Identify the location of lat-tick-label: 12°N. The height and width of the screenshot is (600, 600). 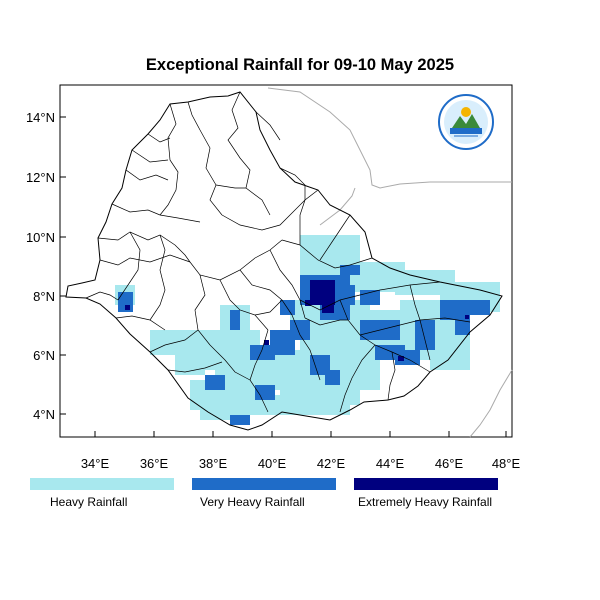
(40, 177).